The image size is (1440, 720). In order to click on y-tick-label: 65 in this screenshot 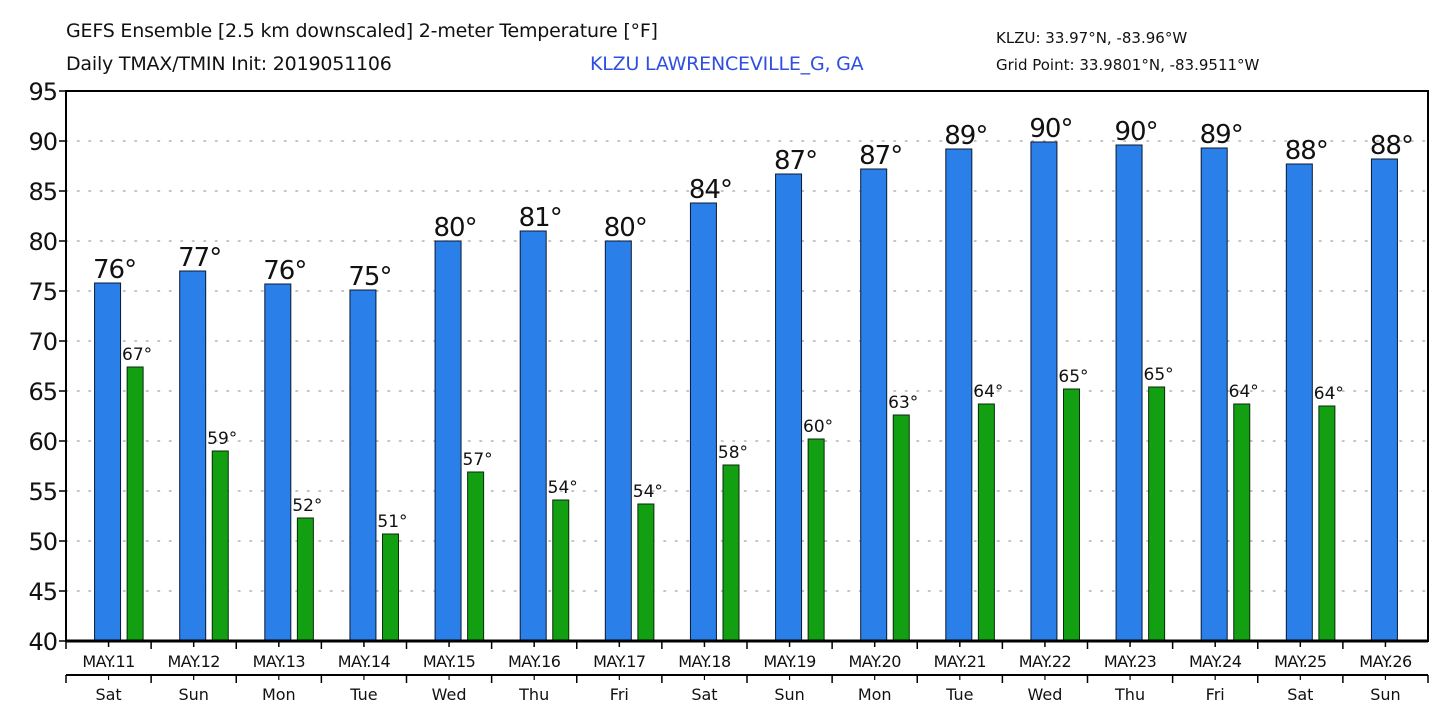, I will do `click(42, 392)`.